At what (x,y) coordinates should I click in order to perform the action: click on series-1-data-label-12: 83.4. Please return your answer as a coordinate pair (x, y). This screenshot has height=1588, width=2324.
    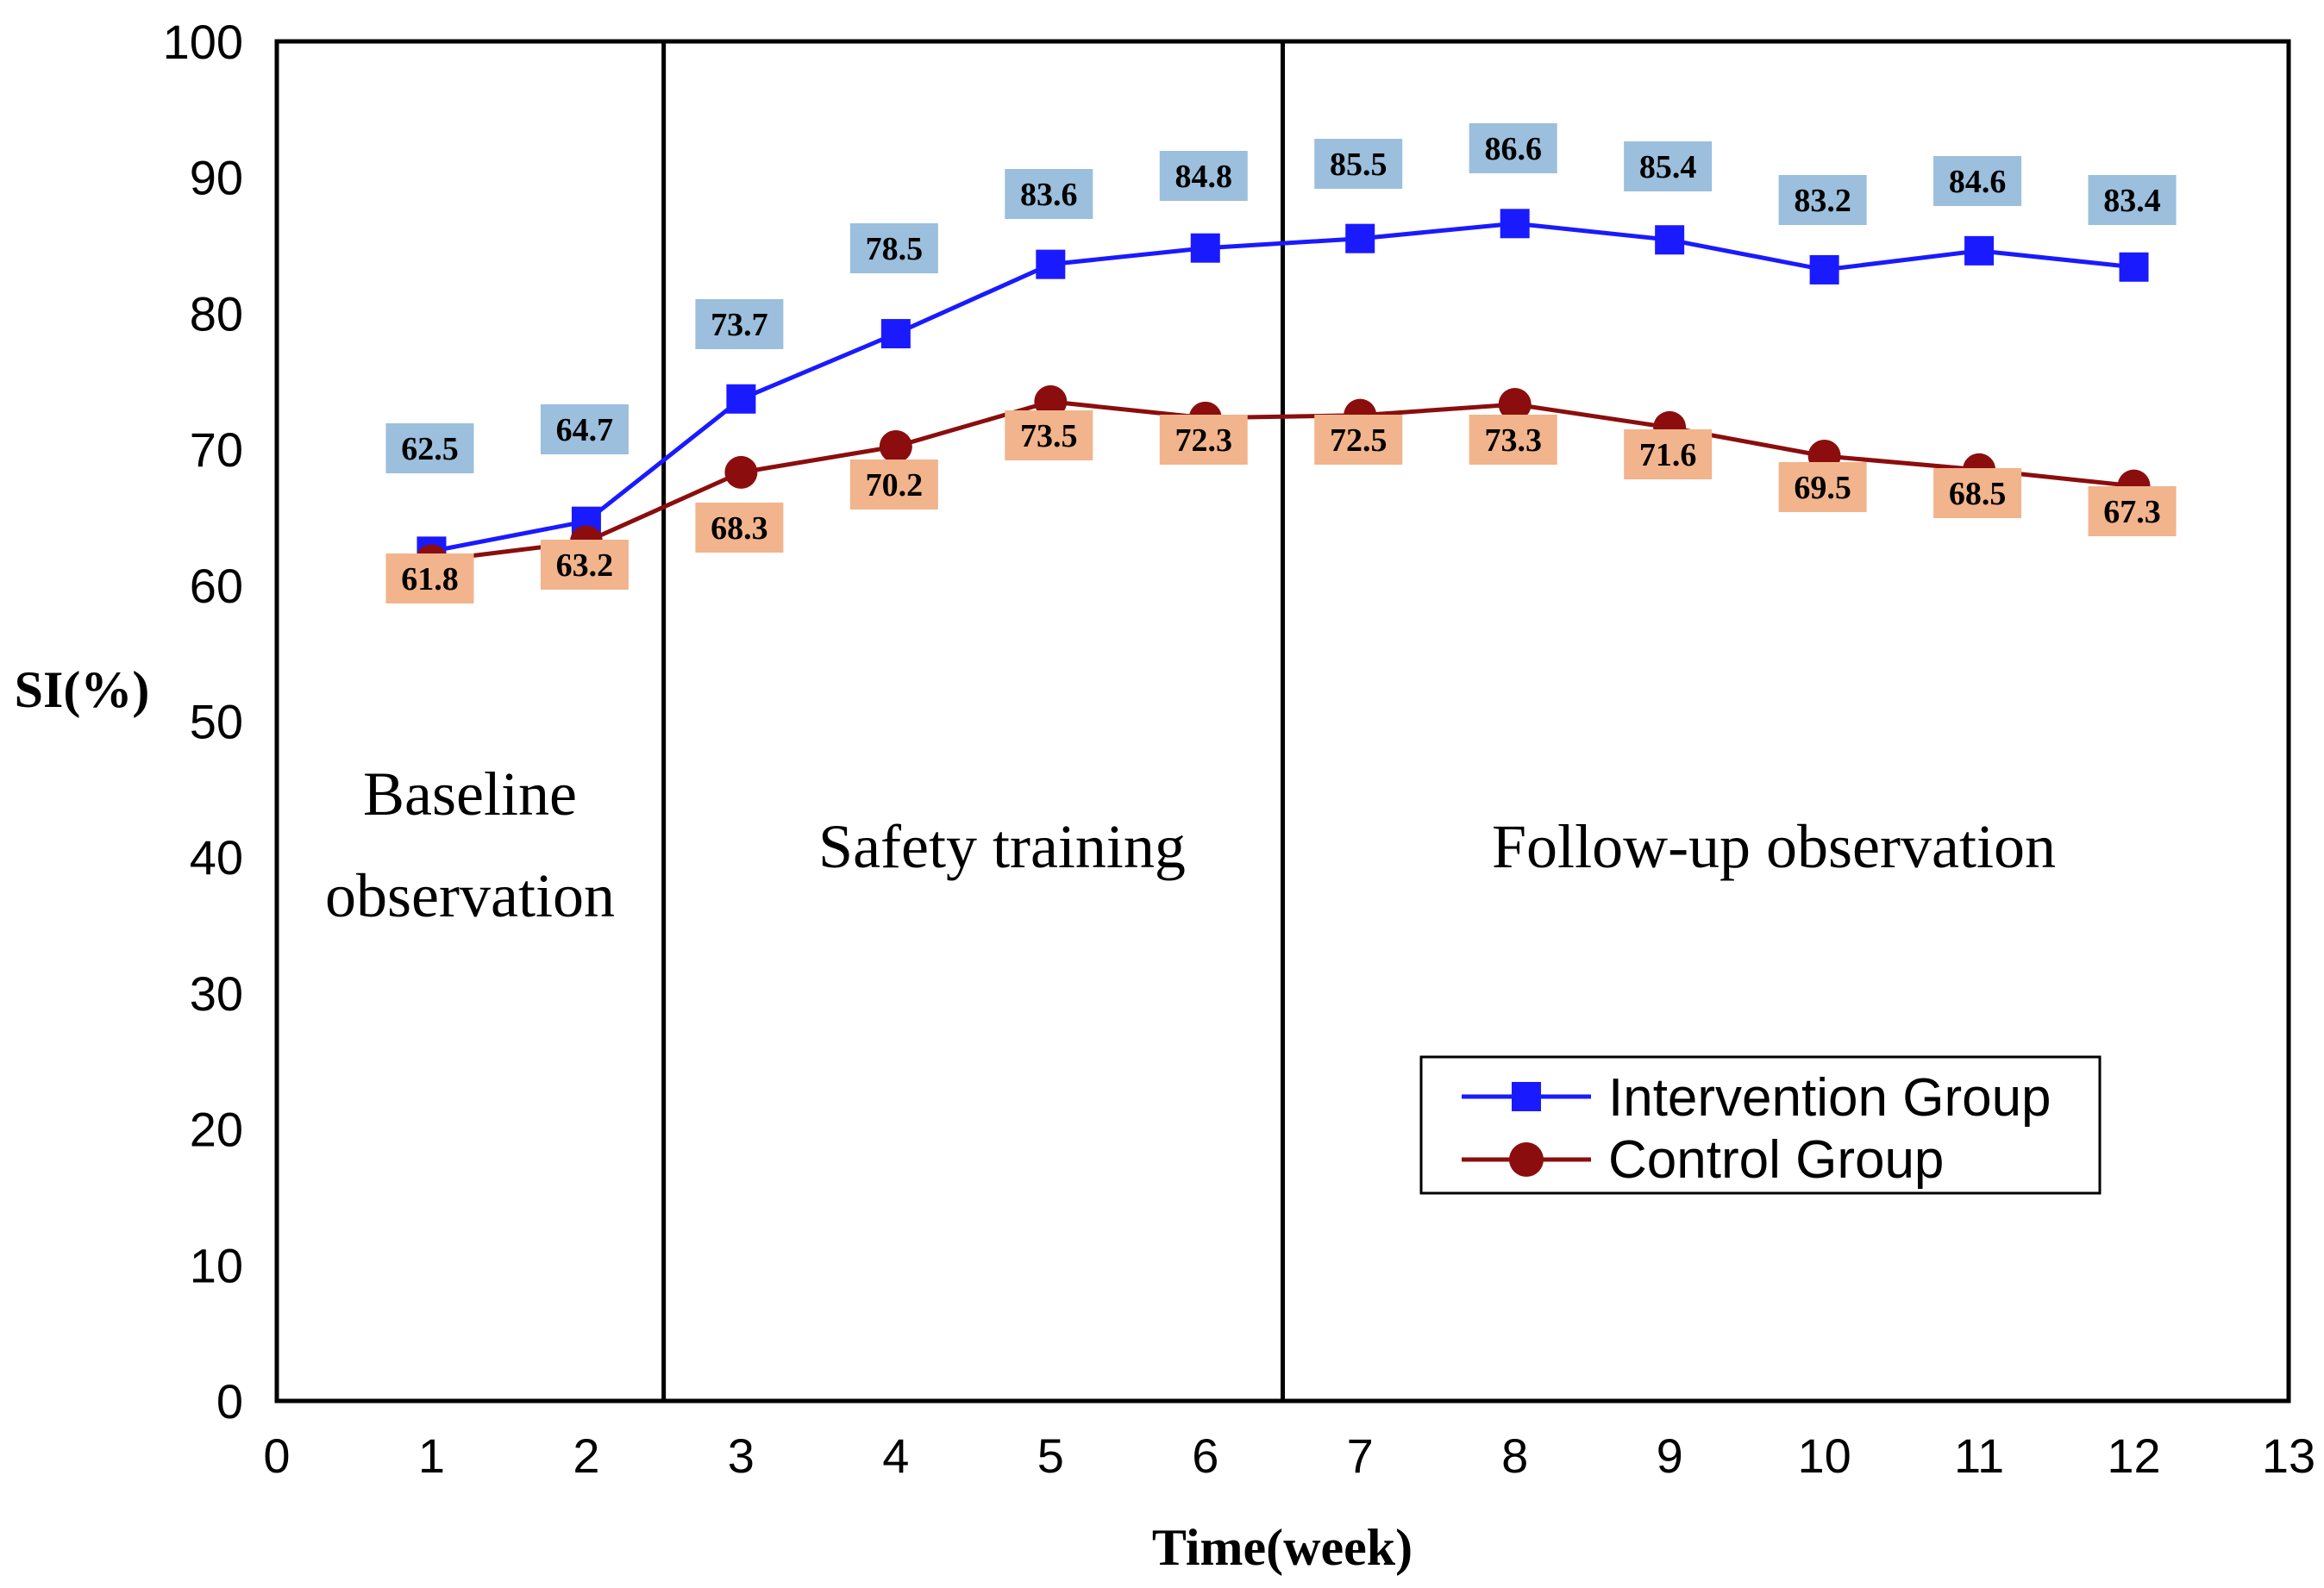
    Looking at the image, I should click on (2132, 201).